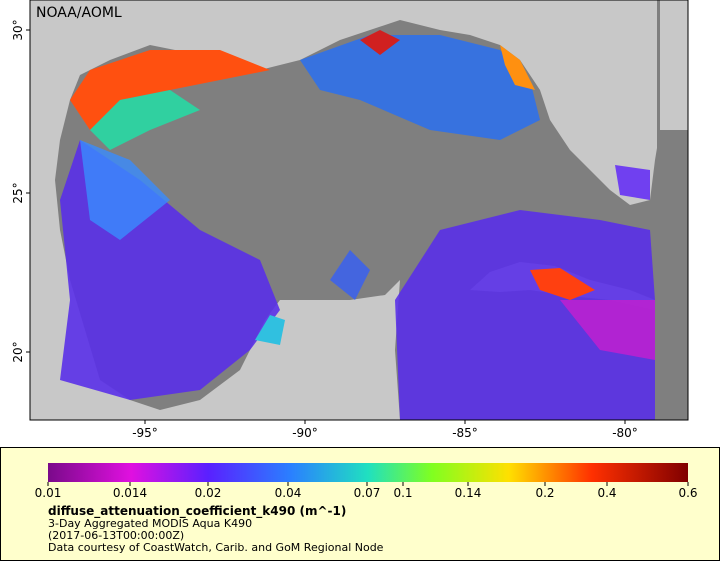 This screenshot has width=720, height=561. What do you see at coordinates (606, 493) in the screenshot?
I see `colorbar-label: 0.4` at bounding box center [606, 493].